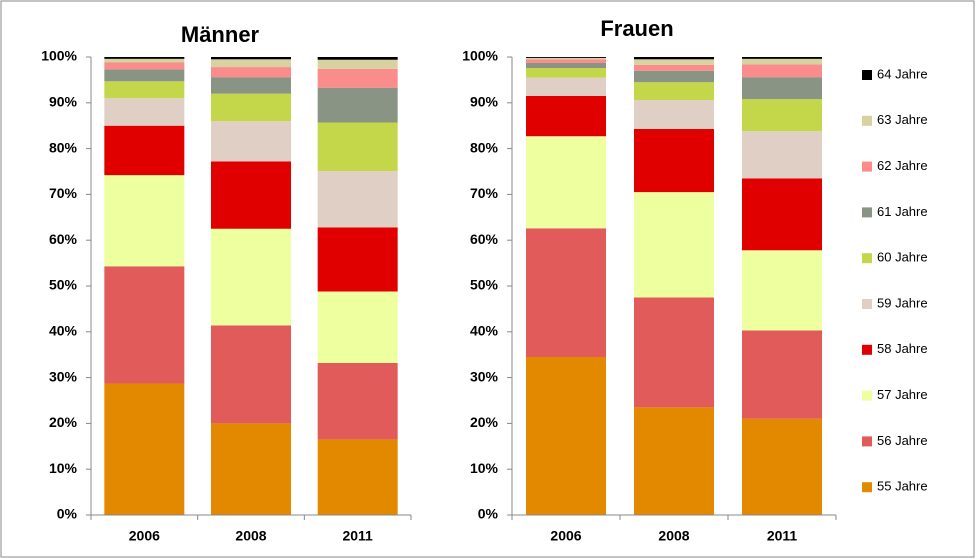 This screenshot has height=559, width=976. I want to click on legend-label: 62 Jahre, so click(902, 165).